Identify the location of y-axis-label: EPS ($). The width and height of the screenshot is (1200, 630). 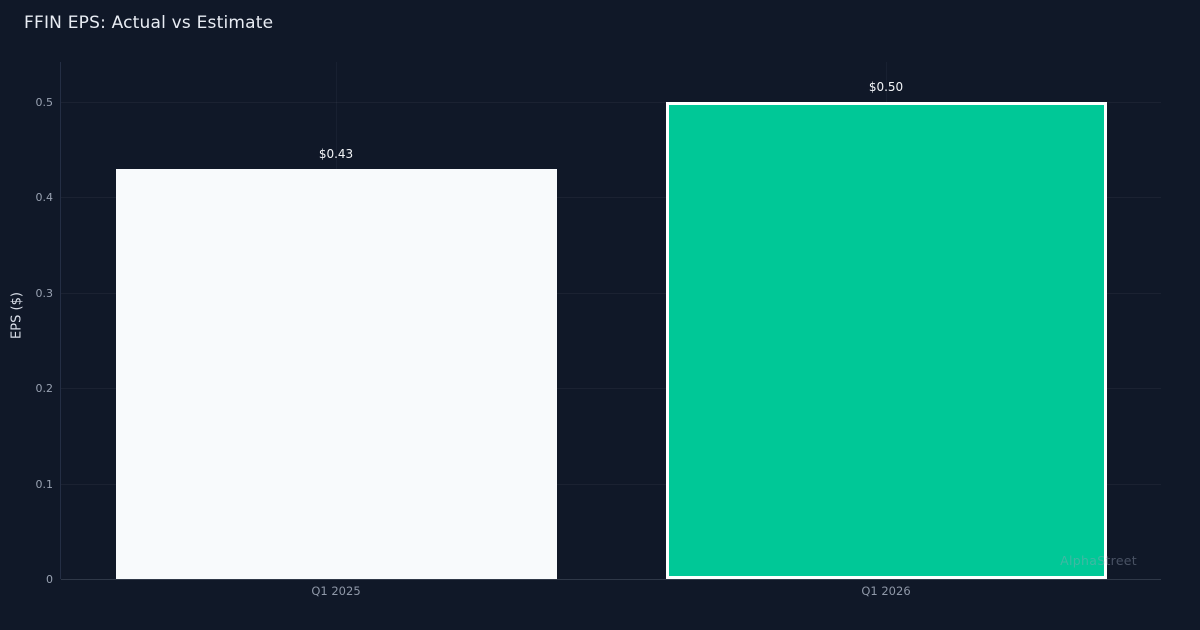
(17, 315).